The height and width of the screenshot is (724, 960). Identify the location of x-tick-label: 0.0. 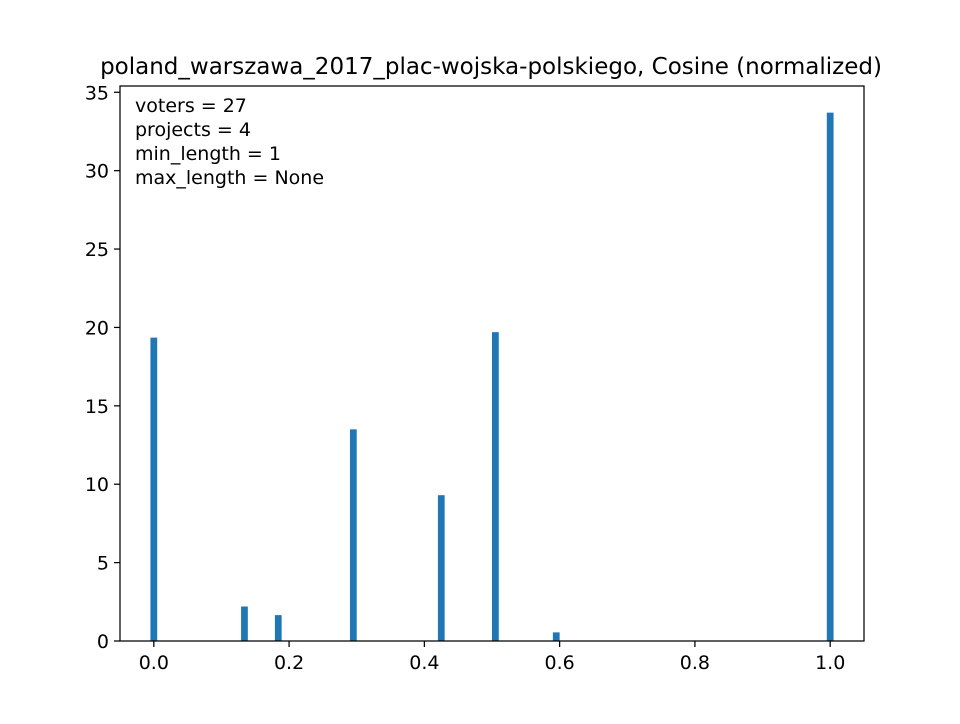
(154, 663).